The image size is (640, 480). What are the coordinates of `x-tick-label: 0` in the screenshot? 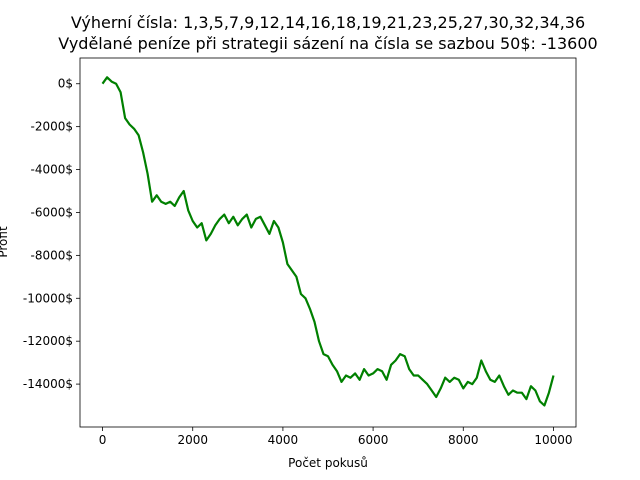 It's located at (103, 440).